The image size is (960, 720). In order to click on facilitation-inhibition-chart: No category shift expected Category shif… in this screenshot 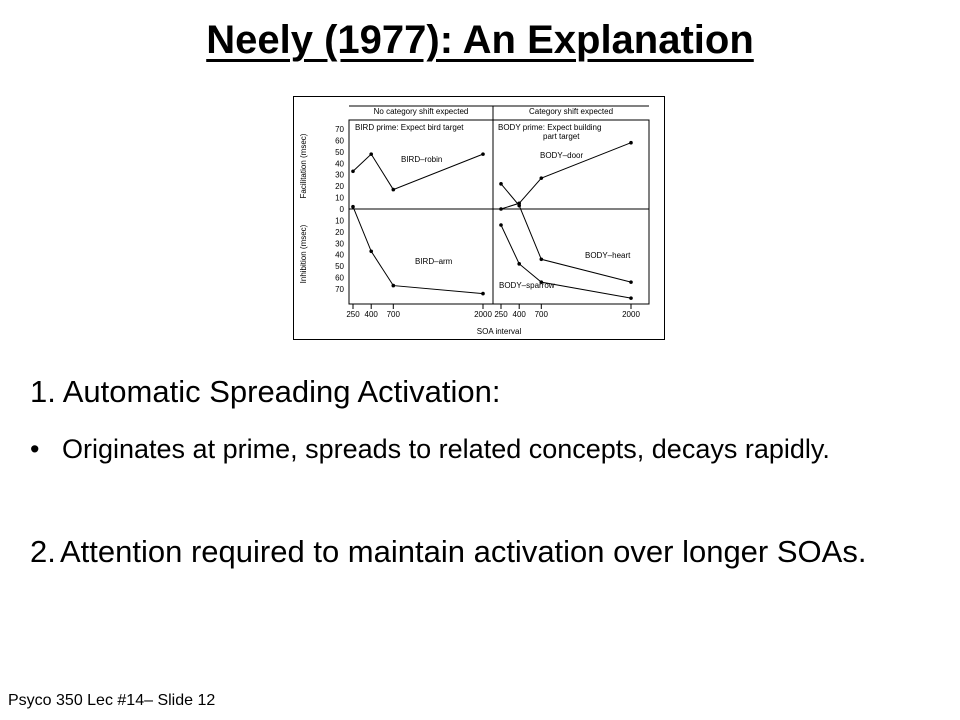, I will do `click(479, 218)`.